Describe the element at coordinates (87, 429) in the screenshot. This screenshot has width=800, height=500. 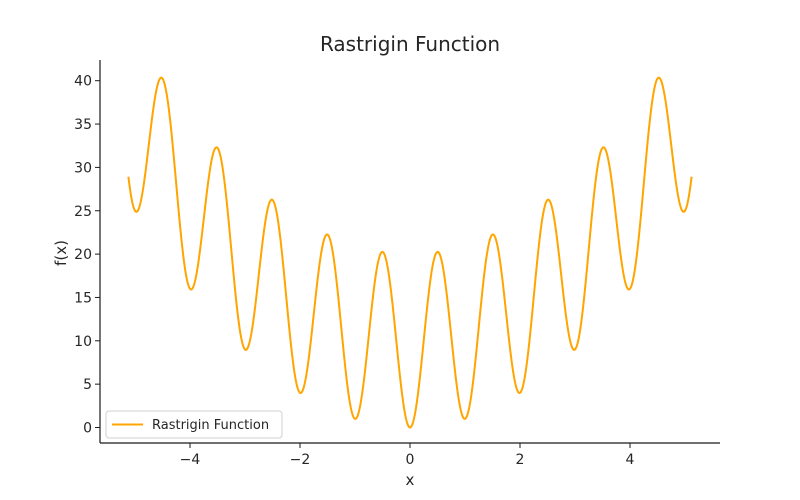
I see `y-tick-label: 0` at that location.